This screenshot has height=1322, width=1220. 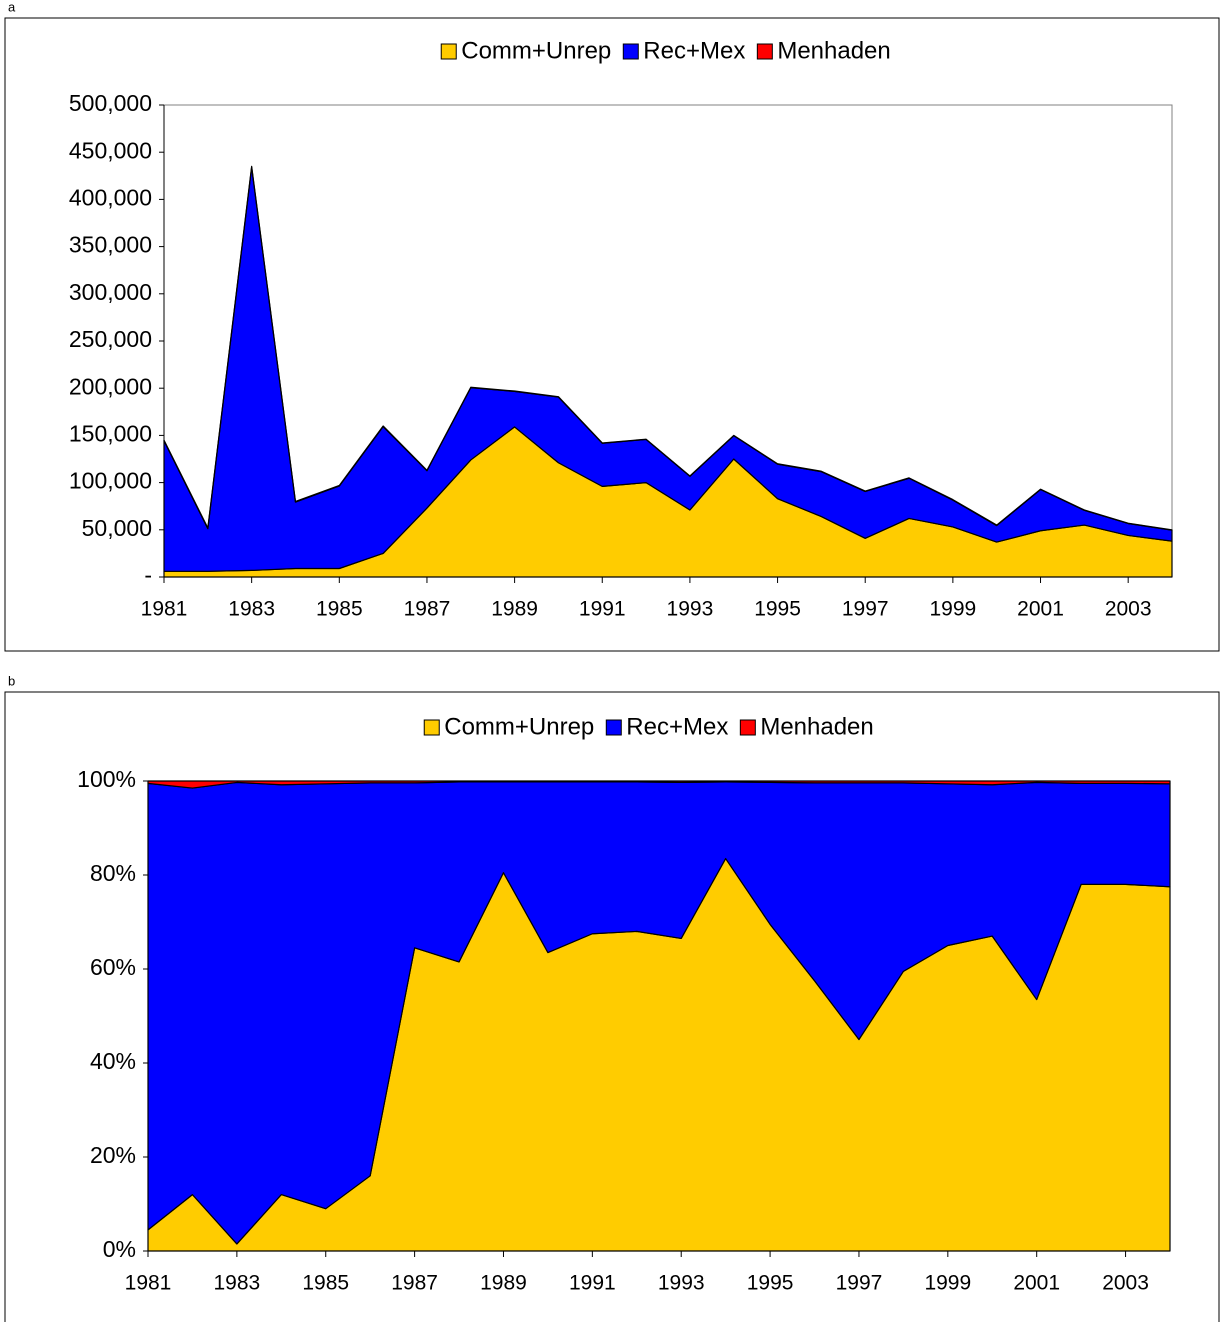 What do you see at coordinates (113, 873) in the screenshot?
I see `y-tick-label: 80%` at bounding box center [113, 873].